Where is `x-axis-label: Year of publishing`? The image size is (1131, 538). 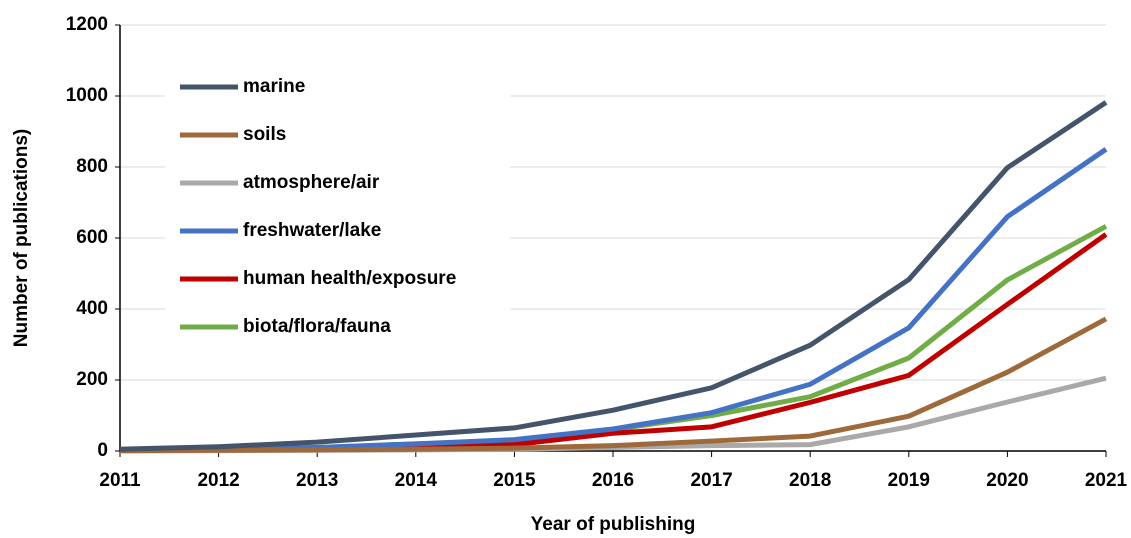
x-axis-label: Year of publishing is located at coordinates (613, 524).